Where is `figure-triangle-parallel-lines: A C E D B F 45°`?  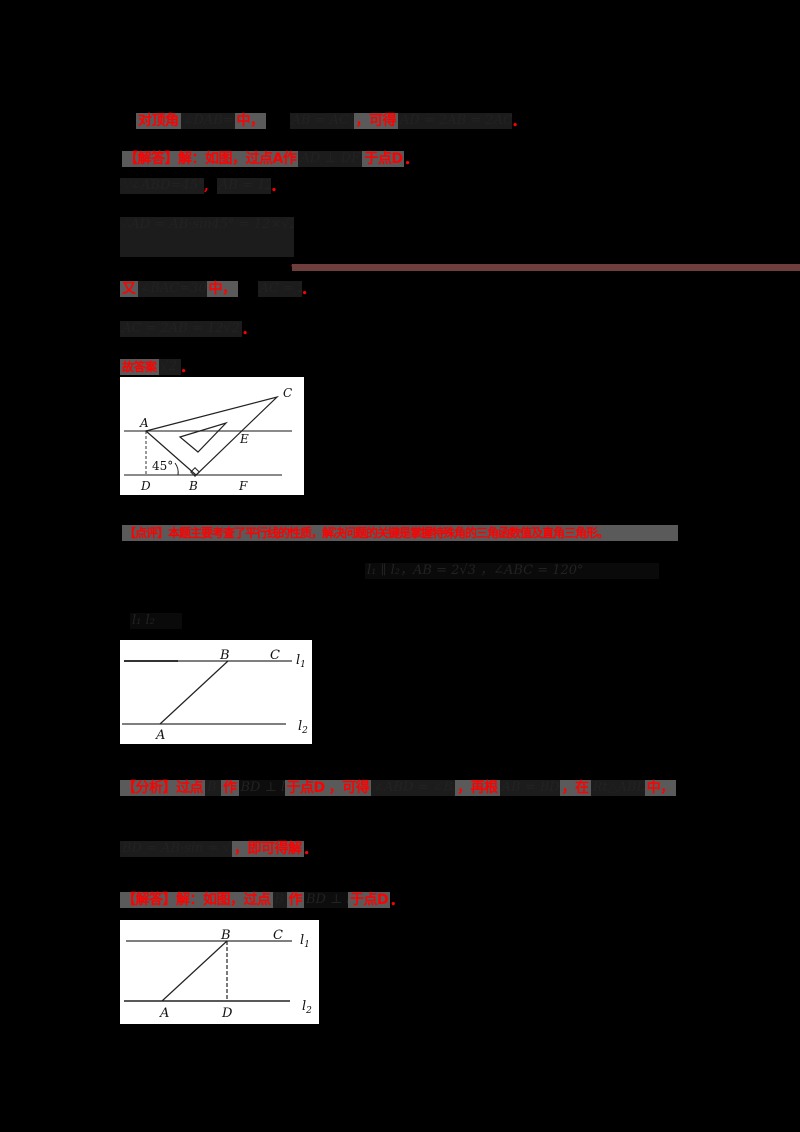 figure-triangle-parallel-lines: A C E D B F 45° is located at coordinates (212, 436).